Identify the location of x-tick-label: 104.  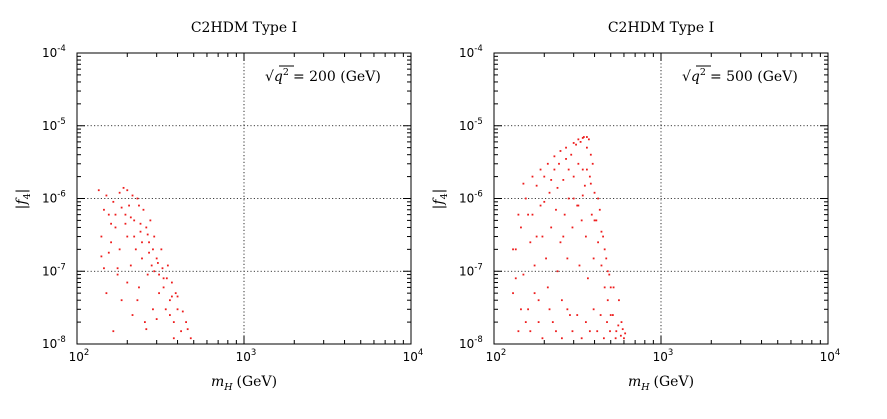
(413, 356).